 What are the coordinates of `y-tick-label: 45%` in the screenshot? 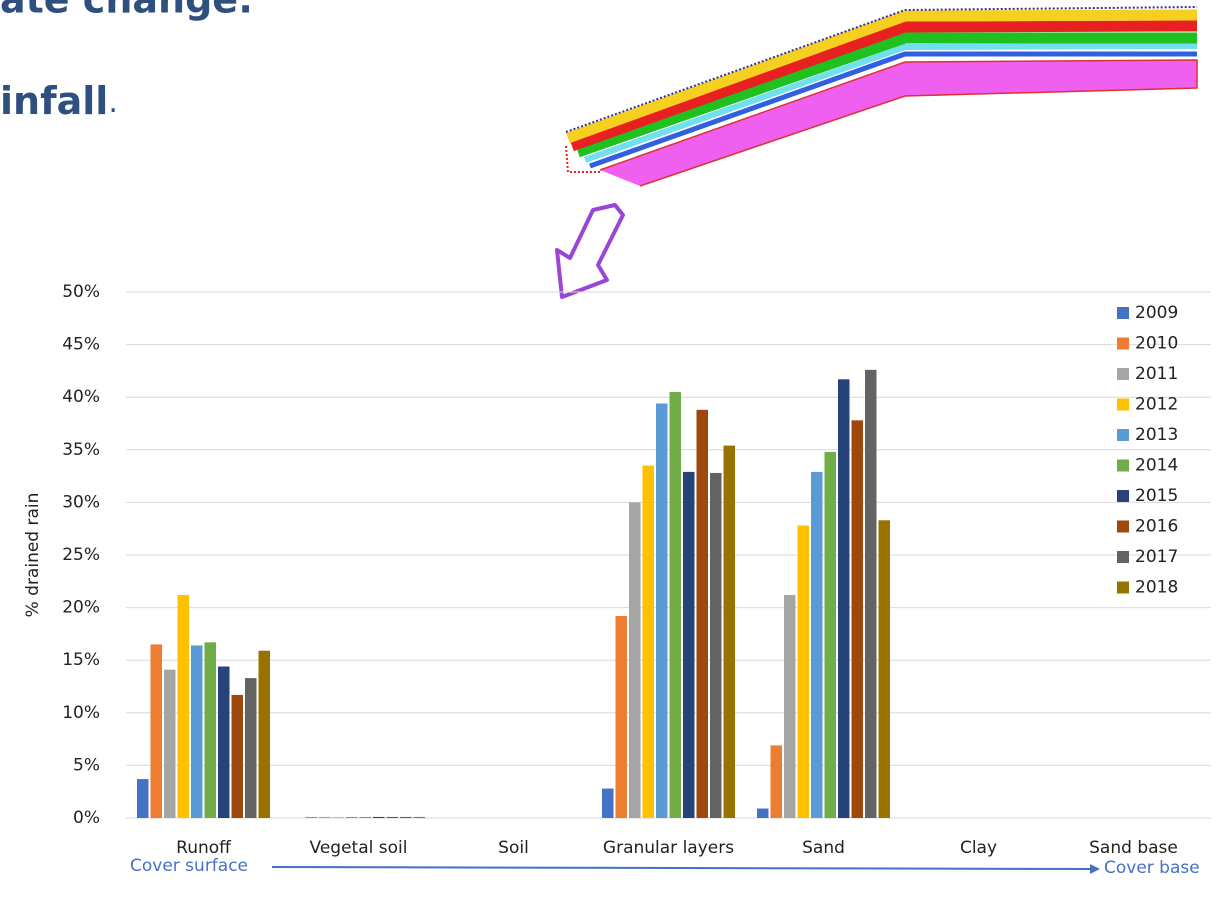 It's located at (81, 345).